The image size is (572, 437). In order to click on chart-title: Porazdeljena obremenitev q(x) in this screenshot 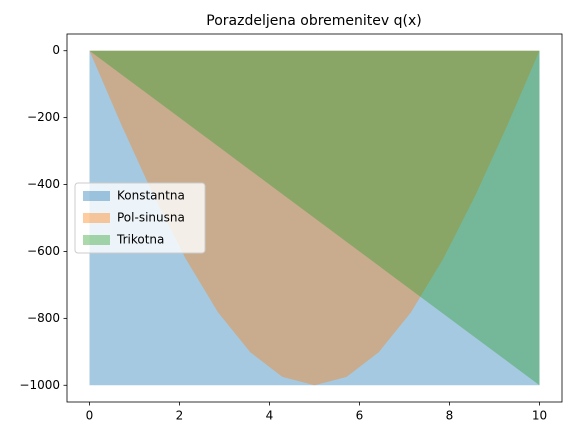, I will do `click(313, 21)`.